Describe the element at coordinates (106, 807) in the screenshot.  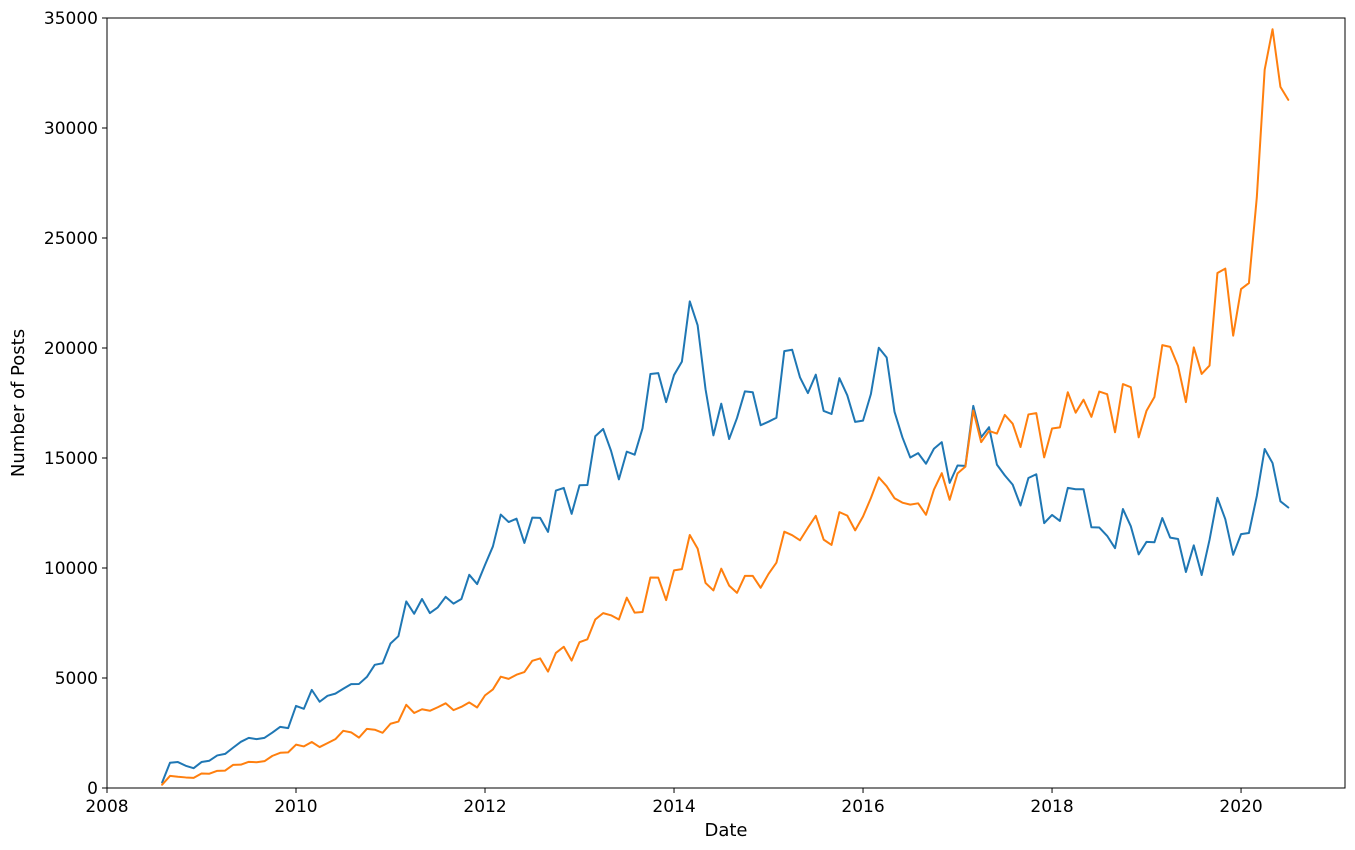
I see `x-tick-label: 2008` at that location.